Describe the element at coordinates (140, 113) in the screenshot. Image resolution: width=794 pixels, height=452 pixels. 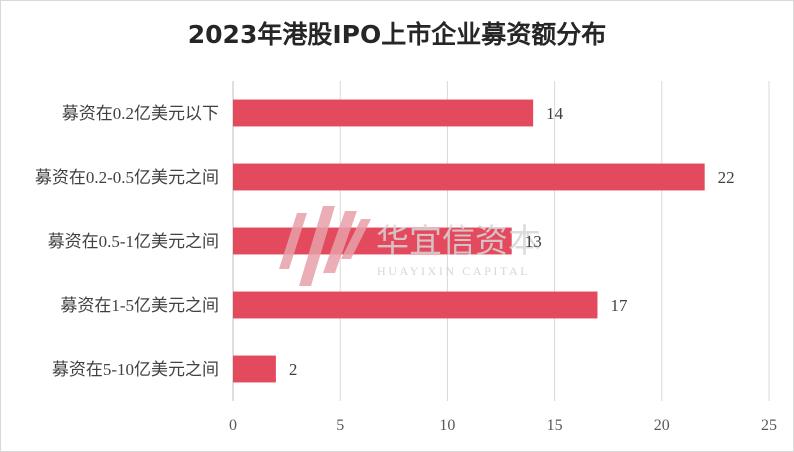
I see `category-label: 募资在0.2亿美元以下` at that location.